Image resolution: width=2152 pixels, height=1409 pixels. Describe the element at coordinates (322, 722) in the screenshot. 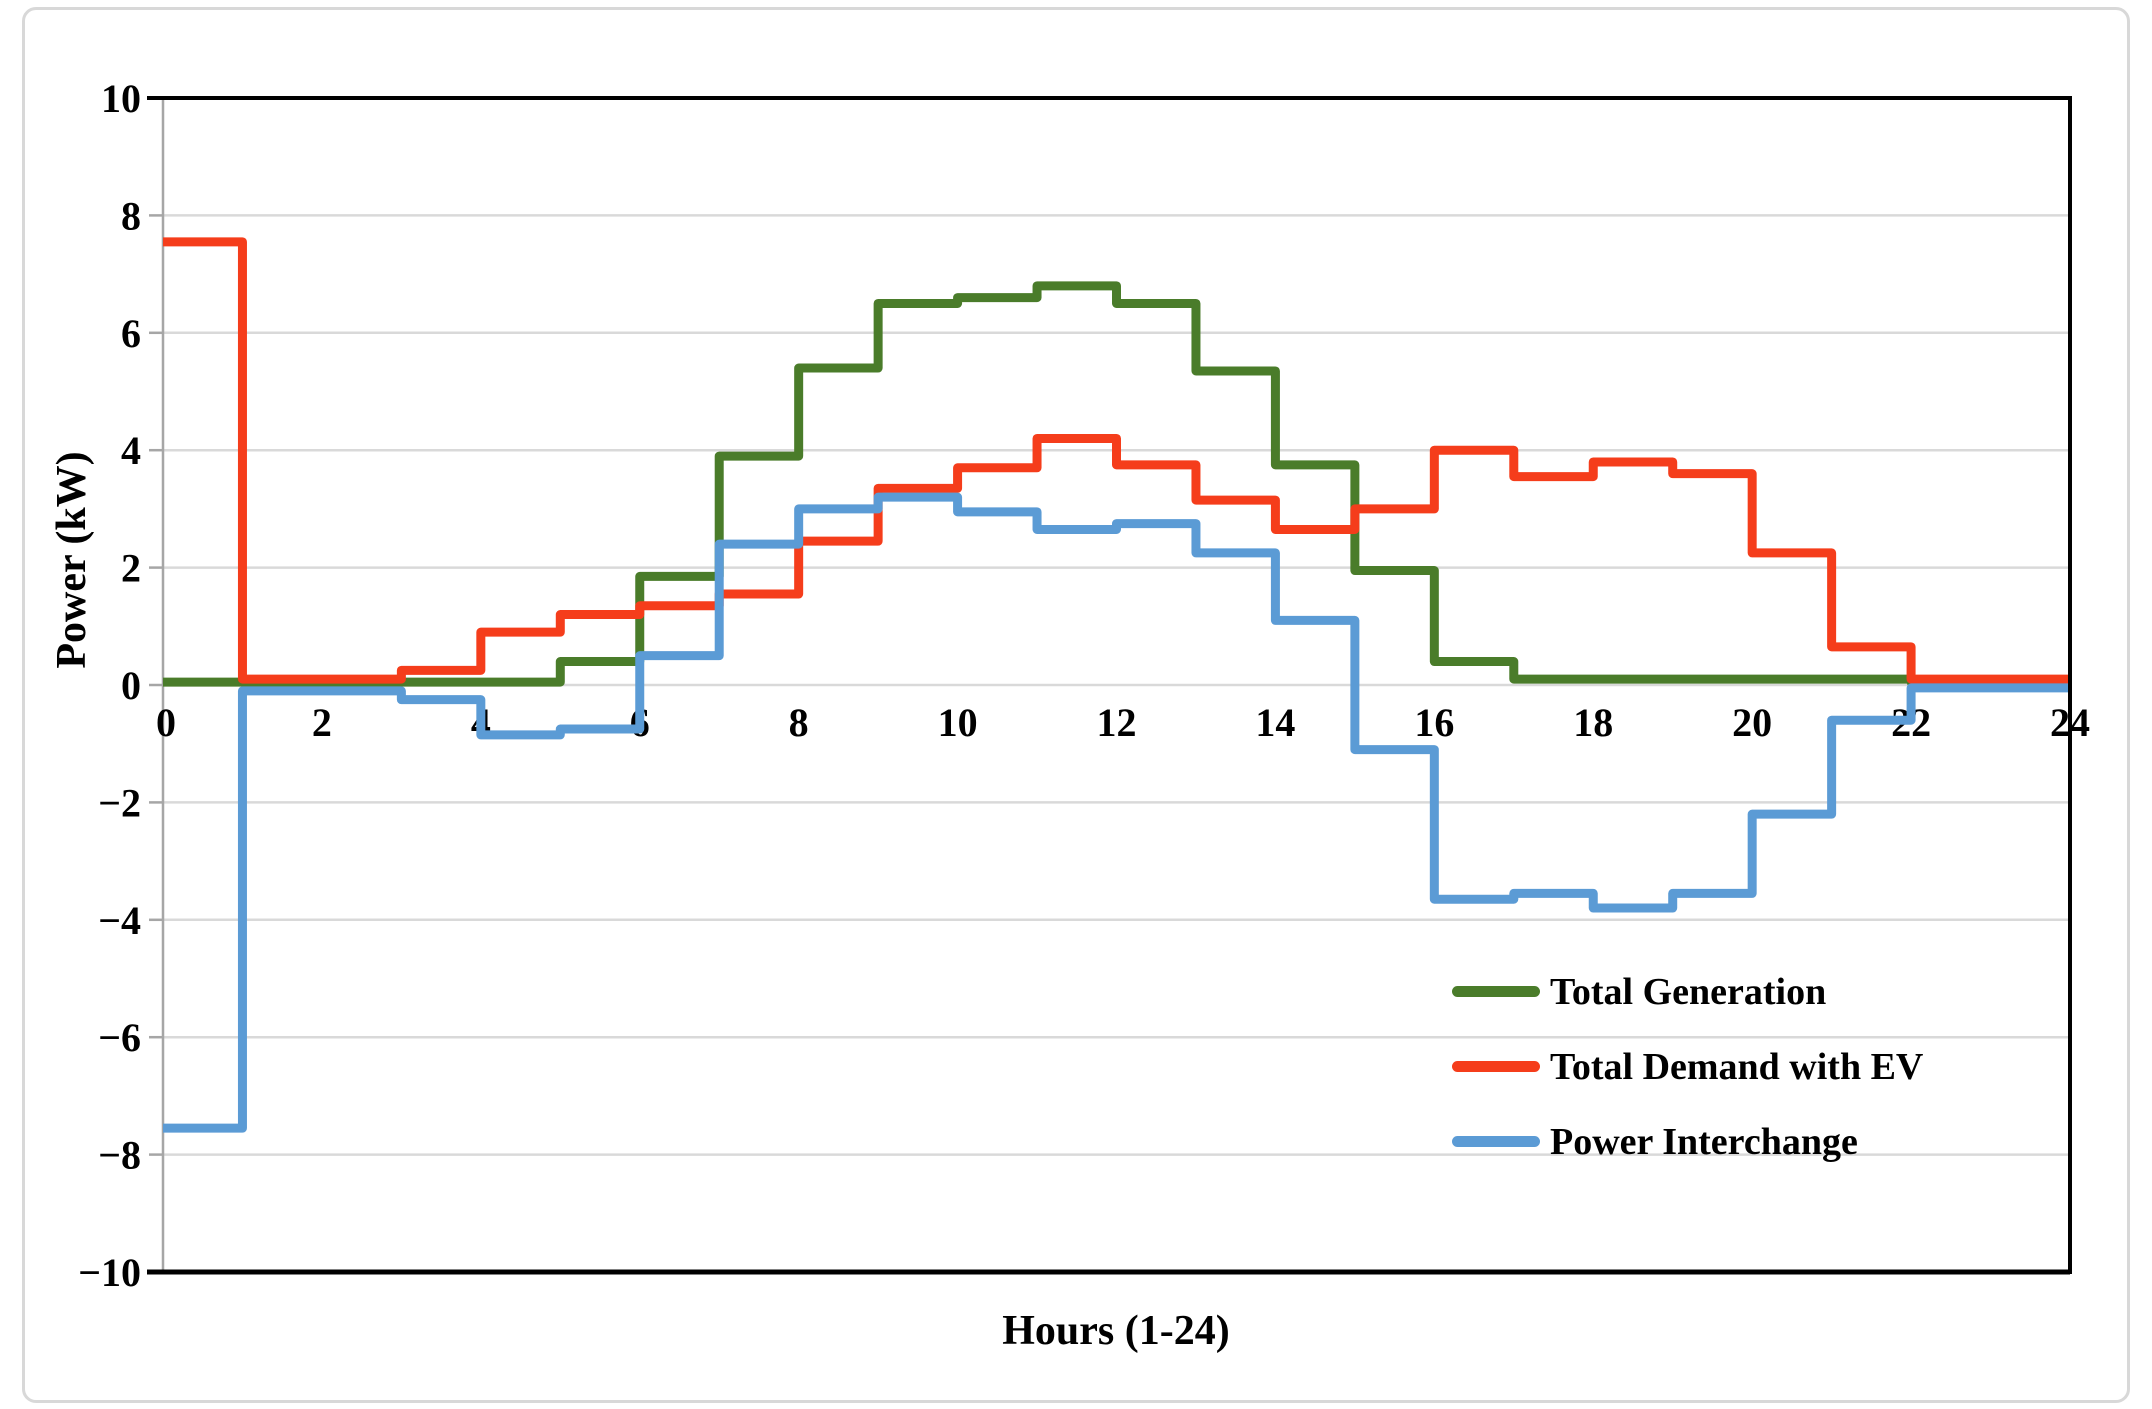

I see `x-tick-label: 2` at that location.